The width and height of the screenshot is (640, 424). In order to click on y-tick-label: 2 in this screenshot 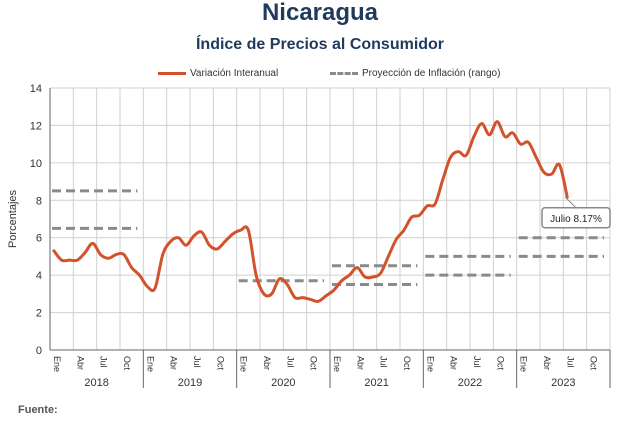, I will do `click(39, 314)`.